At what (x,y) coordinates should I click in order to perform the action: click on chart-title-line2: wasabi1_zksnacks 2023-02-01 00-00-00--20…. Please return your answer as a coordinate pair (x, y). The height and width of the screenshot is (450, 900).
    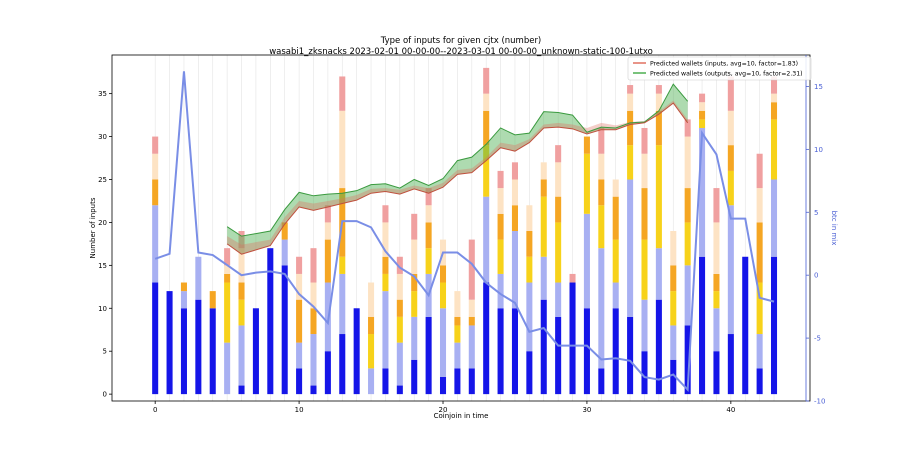
    Looking at the image, I should click on (461, 52).